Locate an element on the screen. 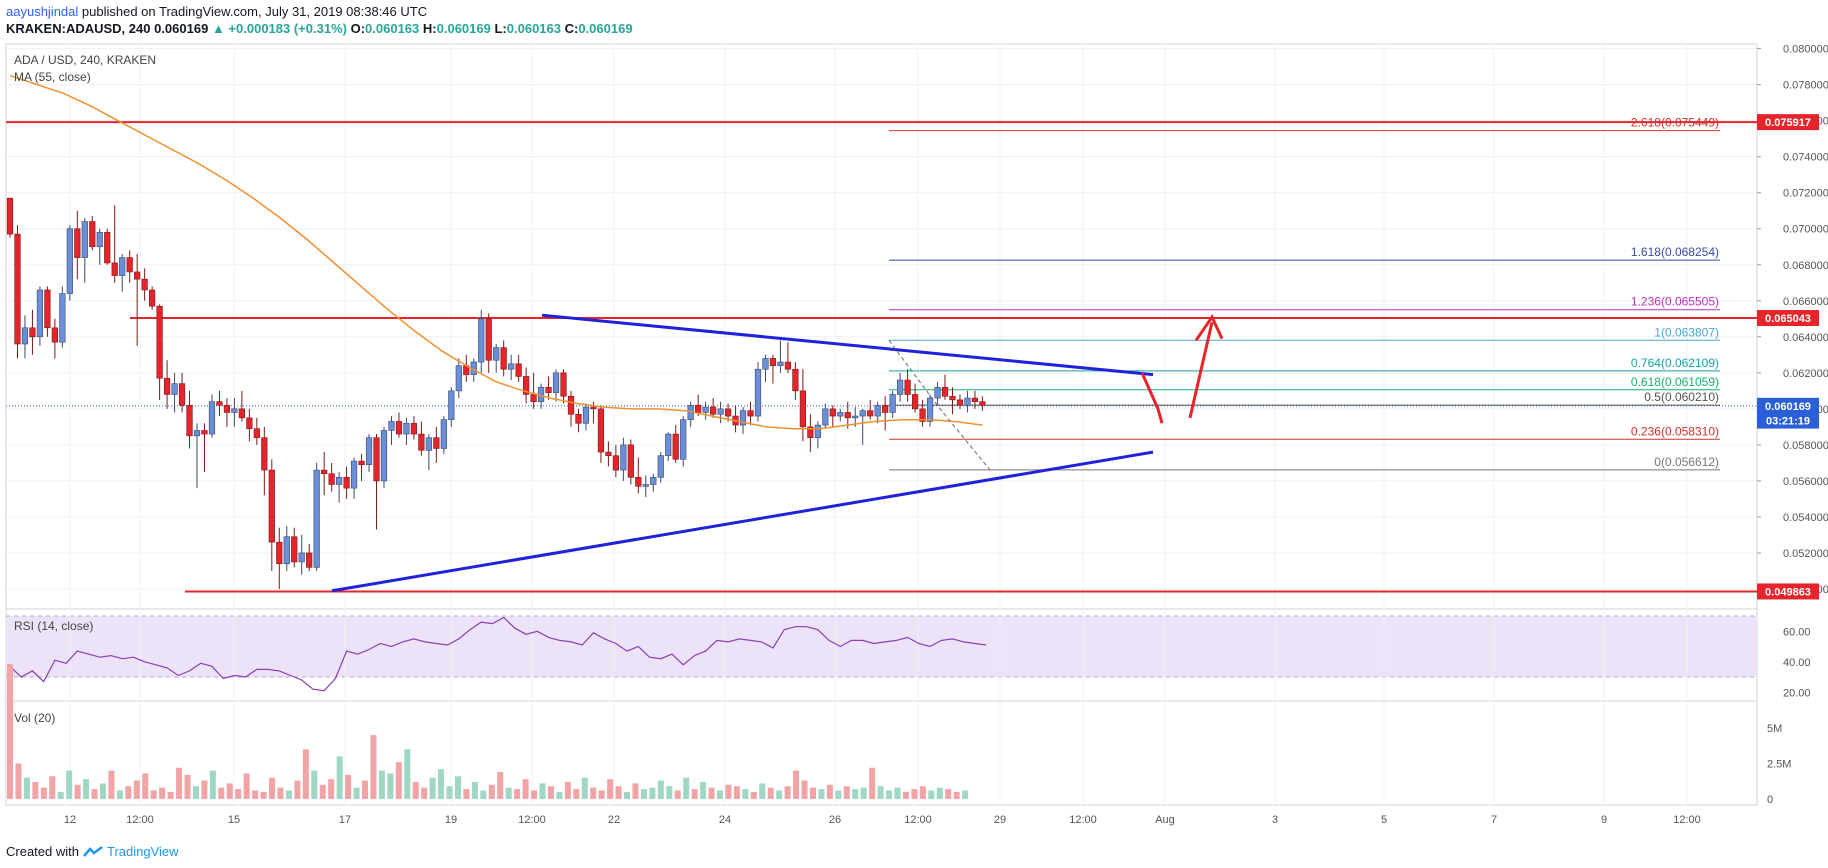 This screenshot has height=868, width=1828. fib-label: 1.618(0.068254) is located at coordinates (1675, 252).